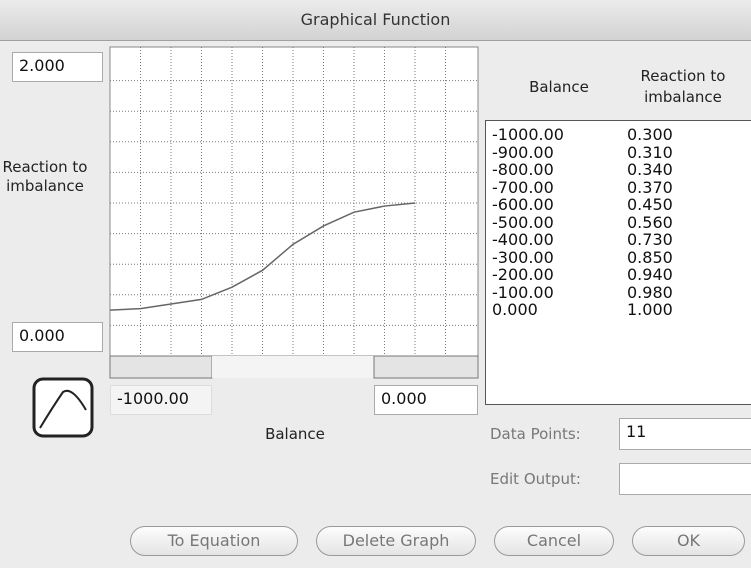 The image size is (751, 568). What do you see at coordinates (214, 541) in the screenshot?
I see `button: To Equation` at bounding box center [214, 541].